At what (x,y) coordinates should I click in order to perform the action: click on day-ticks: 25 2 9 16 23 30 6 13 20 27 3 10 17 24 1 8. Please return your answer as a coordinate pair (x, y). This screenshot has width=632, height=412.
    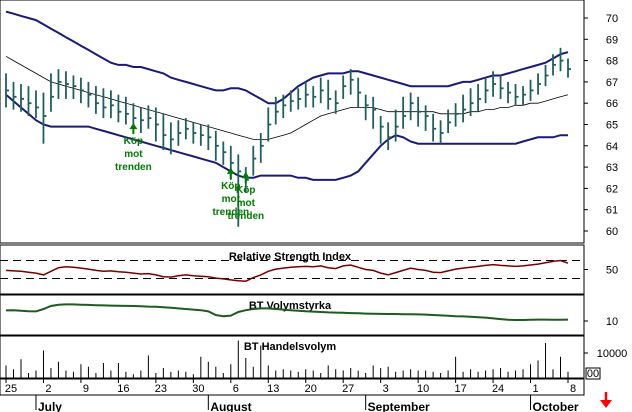
    Looking at the image, I should click on (290, 387).